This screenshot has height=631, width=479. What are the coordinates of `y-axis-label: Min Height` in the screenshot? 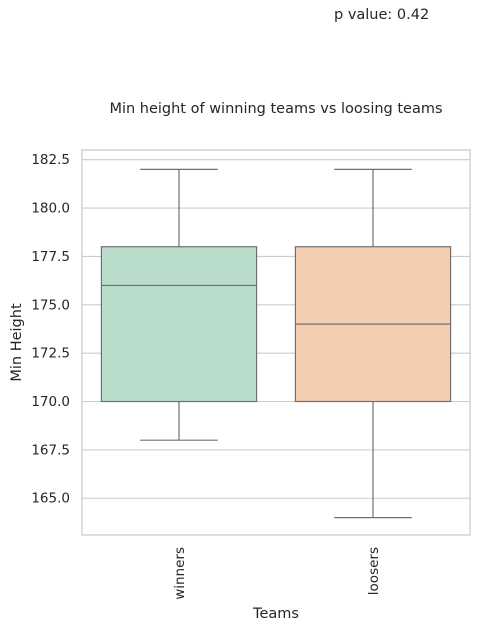 It's located at (17, 342).